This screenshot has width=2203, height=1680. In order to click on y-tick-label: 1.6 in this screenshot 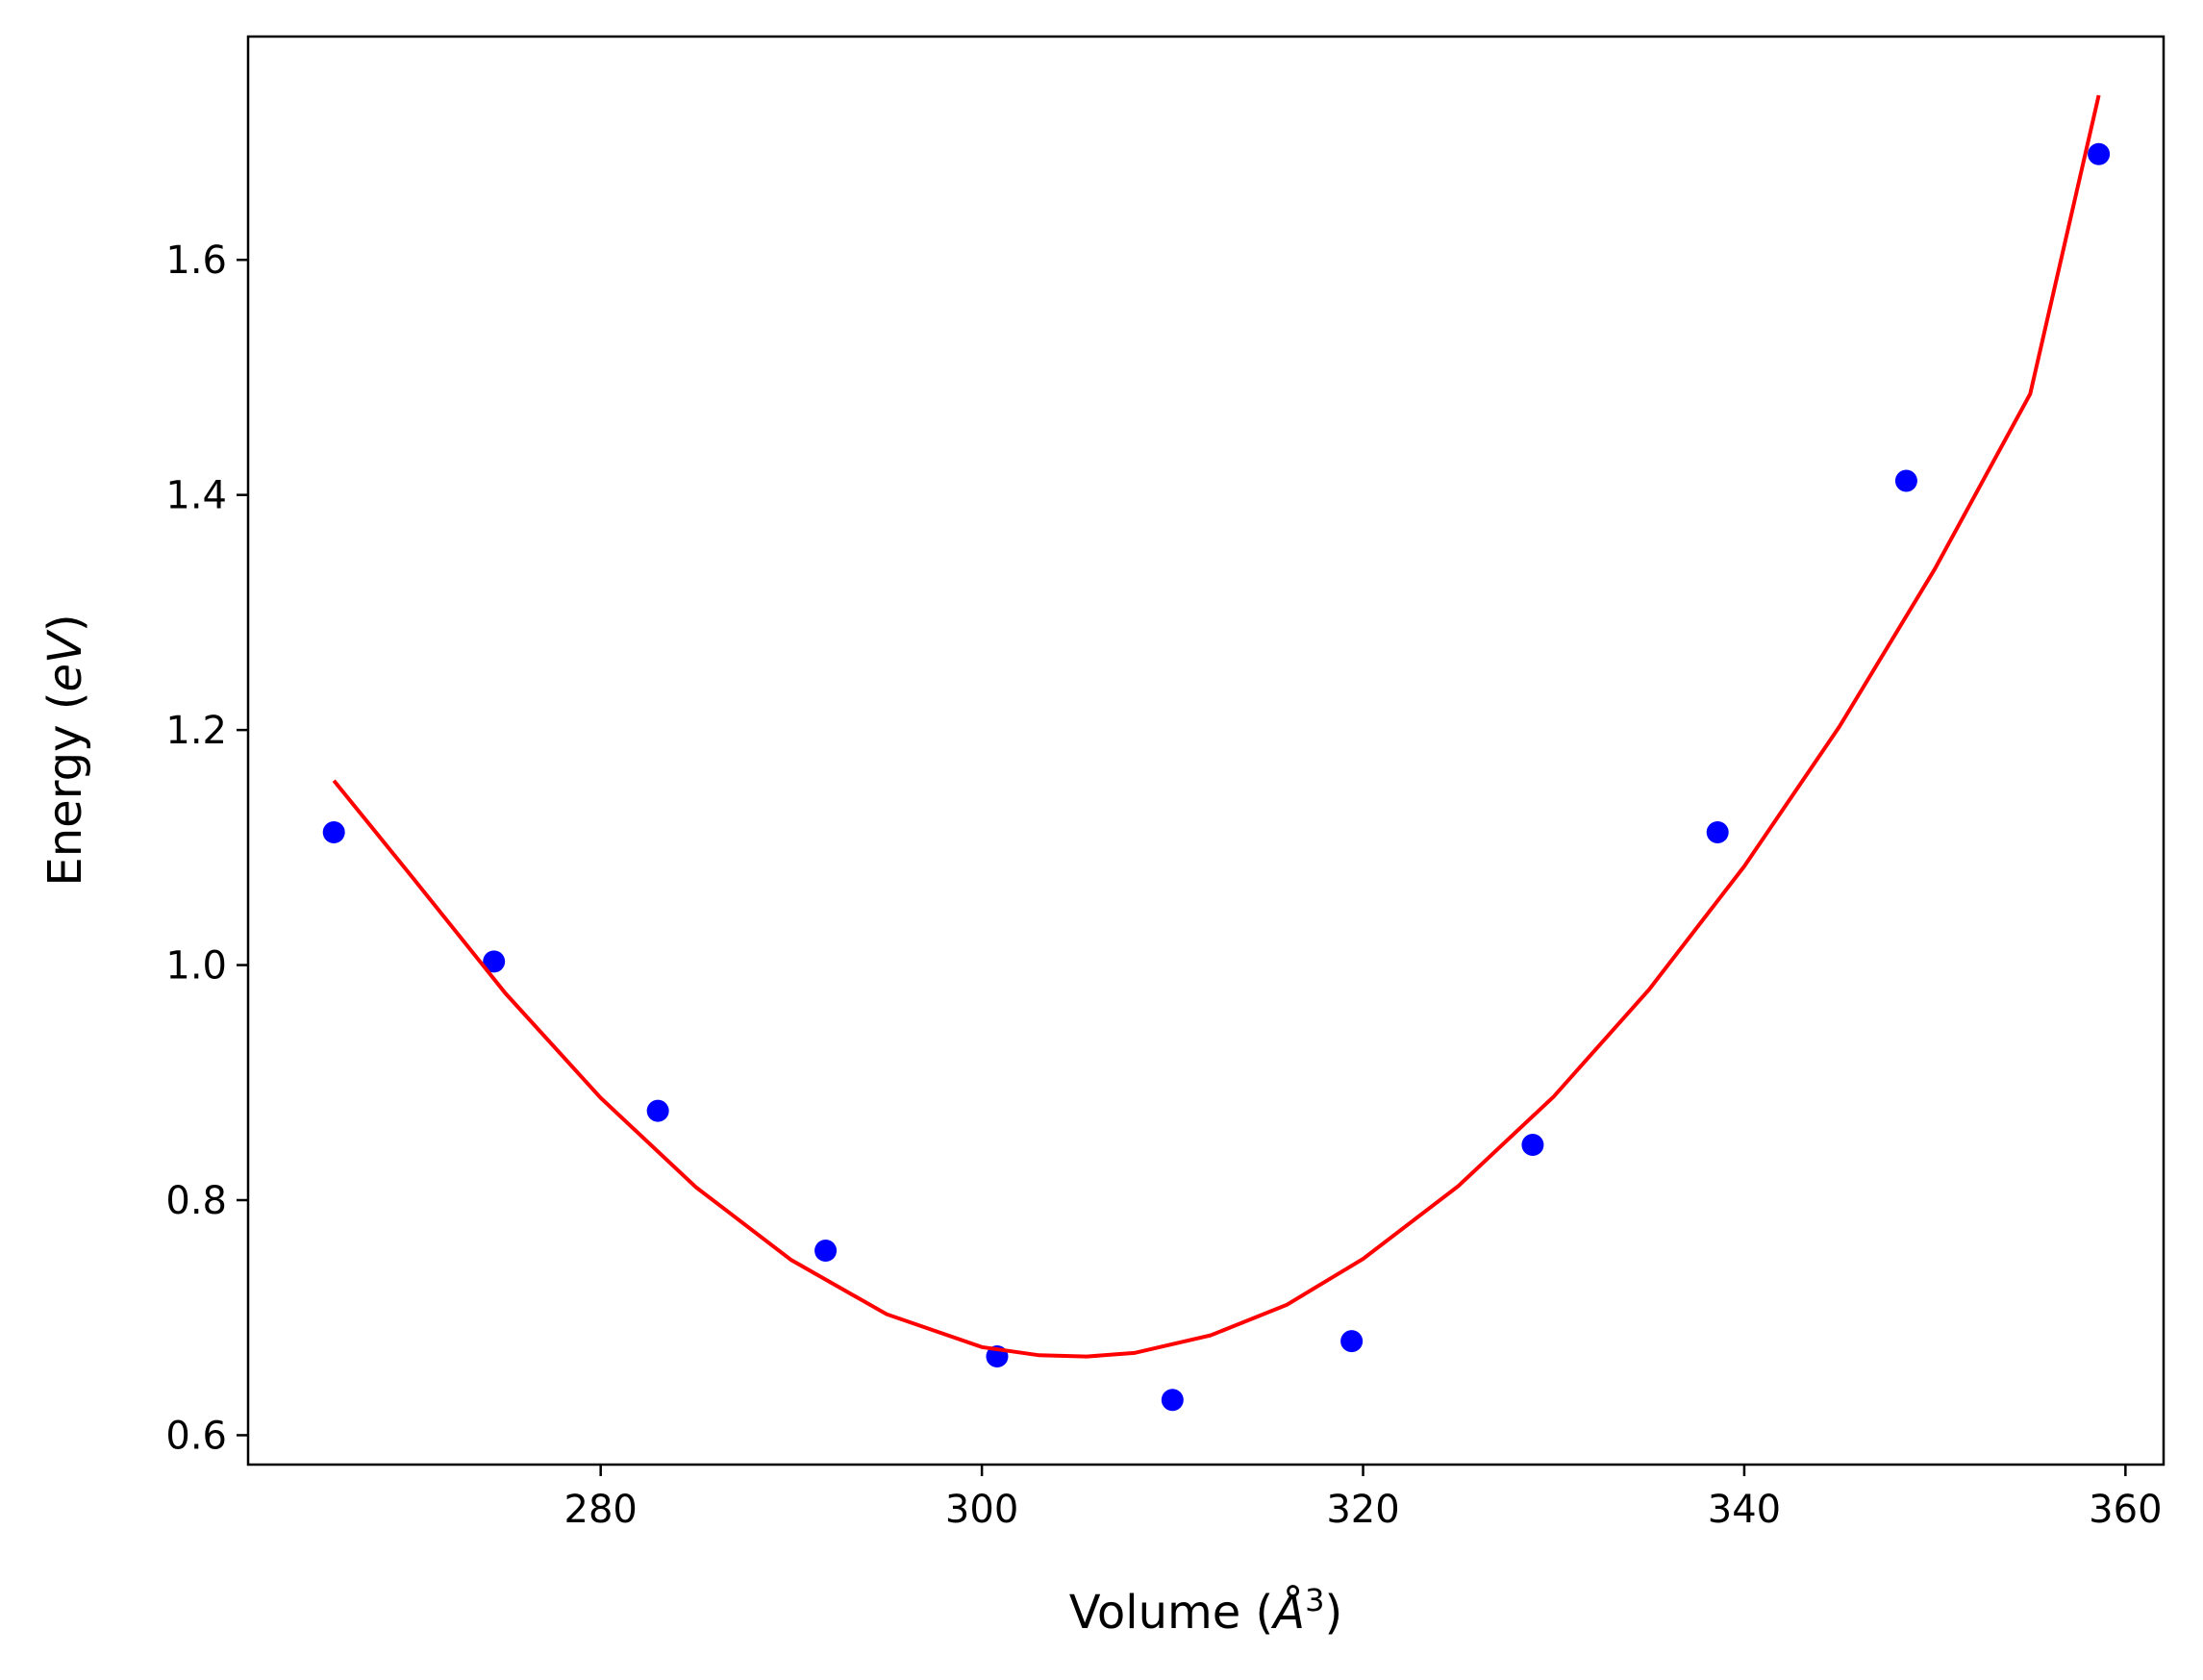, I will do `click(196, 260)`.